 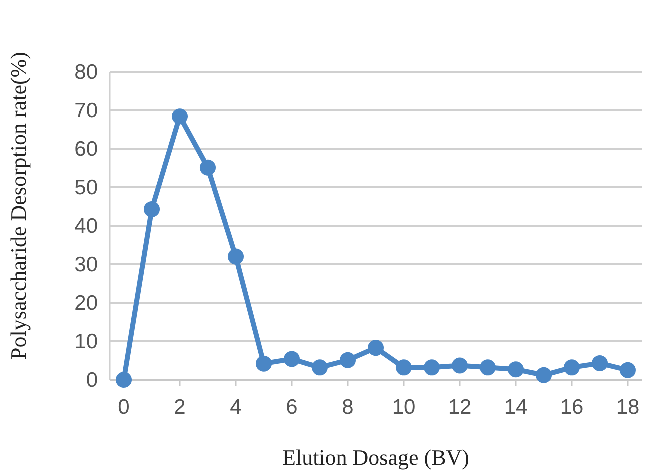 I want to click on y-tick-label: 50, so click(x=86, y=188).